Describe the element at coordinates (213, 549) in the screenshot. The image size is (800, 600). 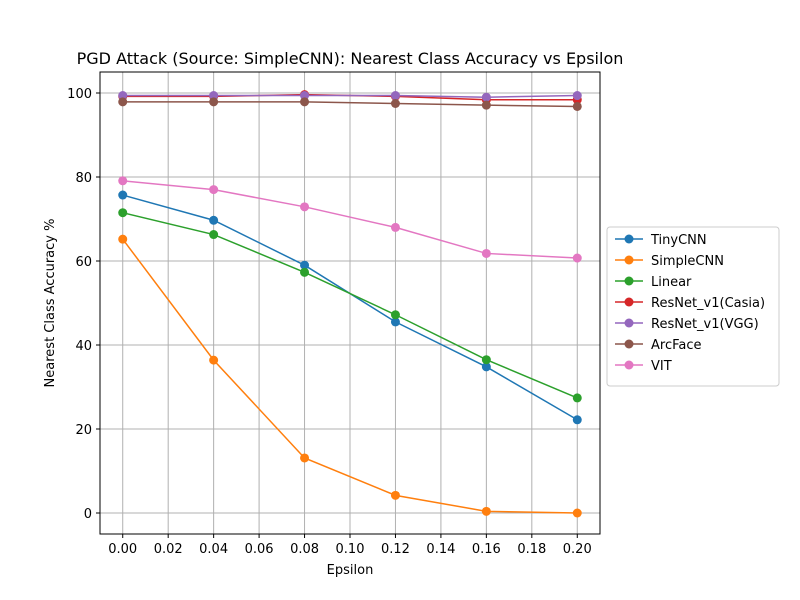
I see `x-tick-label: 0.04` at that location.